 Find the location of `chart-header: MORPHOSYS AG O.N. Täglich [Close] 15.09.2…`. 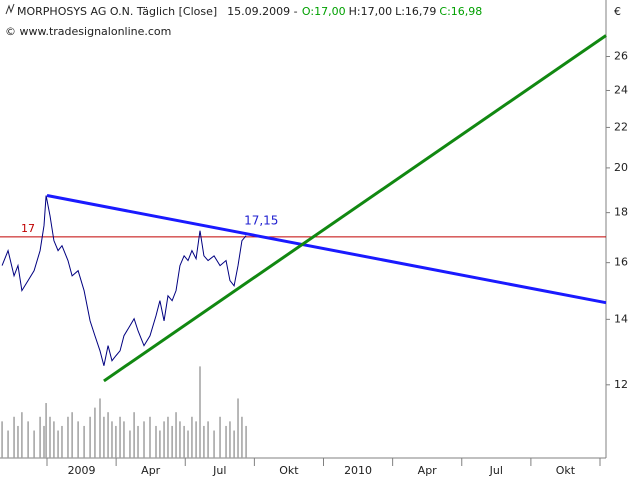

chart-header: MORPHOSYS AG O.N. Täglich [Close] 15.09.2… is located at coordinates (249, 11).